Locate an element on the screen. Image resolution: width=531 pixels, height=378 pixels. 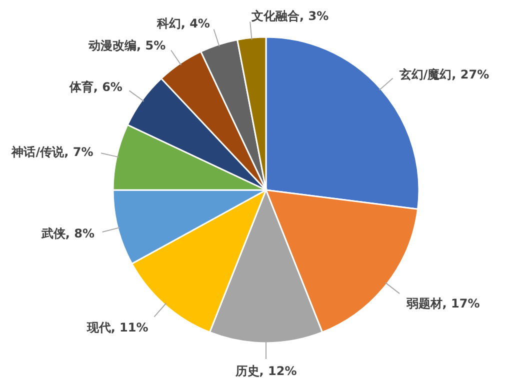
slice-label: 神话/传说, 7% is located at coordinates (52, 151).